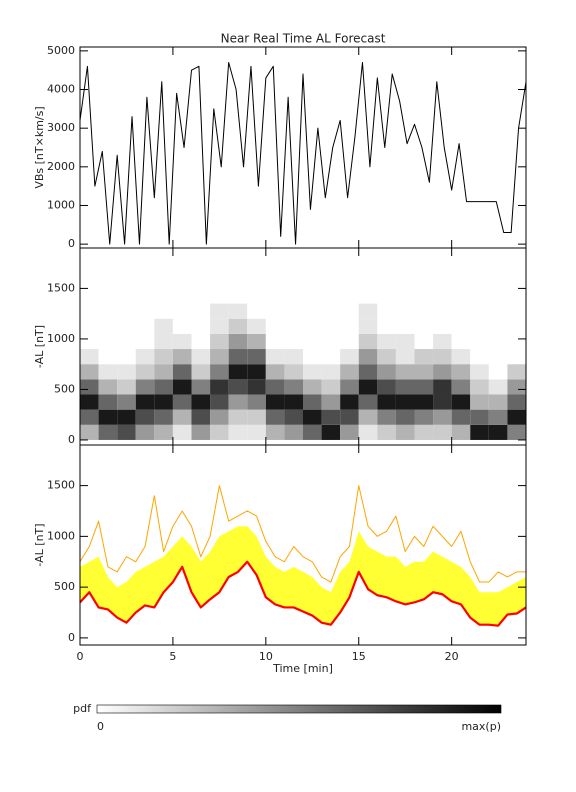 The height and width of the screenshot is (792, 576). Describe the element at coordinates (39, 346) in the screenshot. I see `y-axis-label: -AL [nT]` at that location.